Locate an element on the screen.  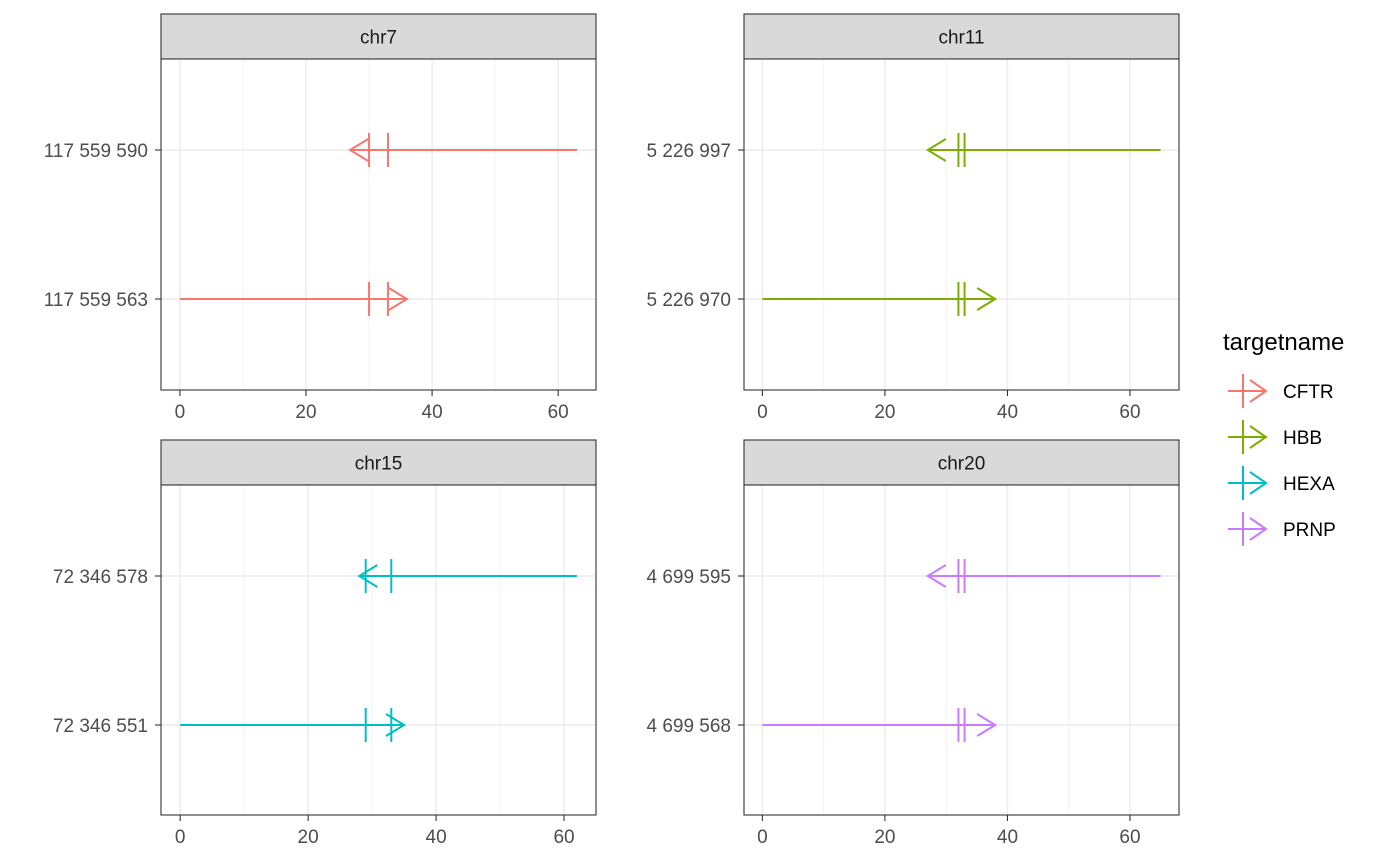
legend-label: HEXA is located at coordinates (1309, 484).